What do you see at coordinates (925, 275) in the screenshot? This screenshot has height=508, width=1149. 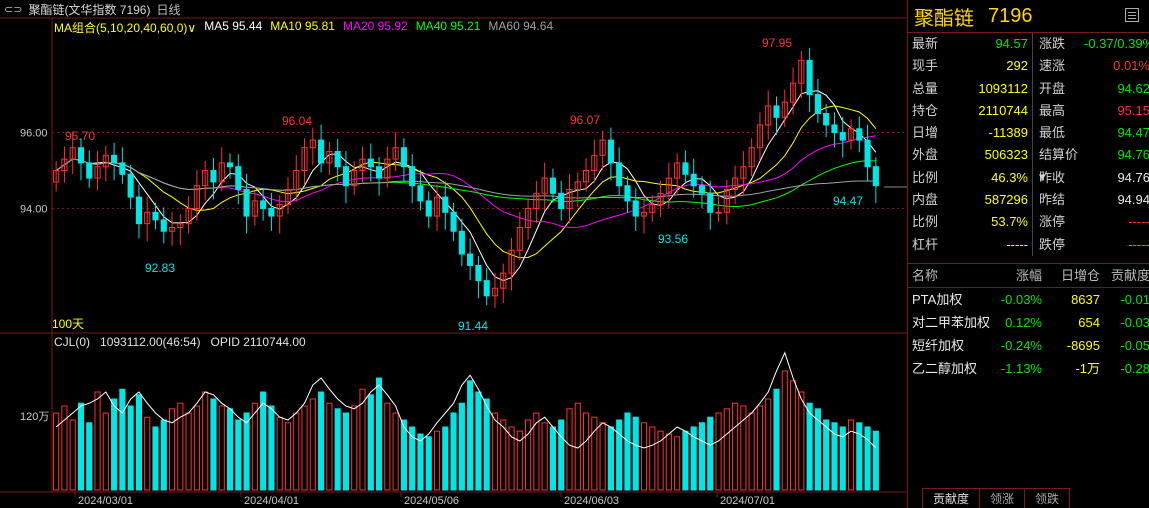 I see `column-header: 名称` at bounding box center [925, 275].